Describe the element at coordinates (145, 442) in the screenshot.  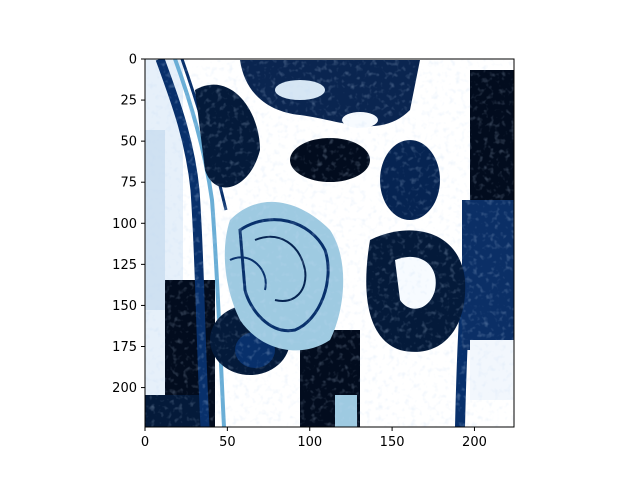
I see `x-tick-label: 0` at that location.